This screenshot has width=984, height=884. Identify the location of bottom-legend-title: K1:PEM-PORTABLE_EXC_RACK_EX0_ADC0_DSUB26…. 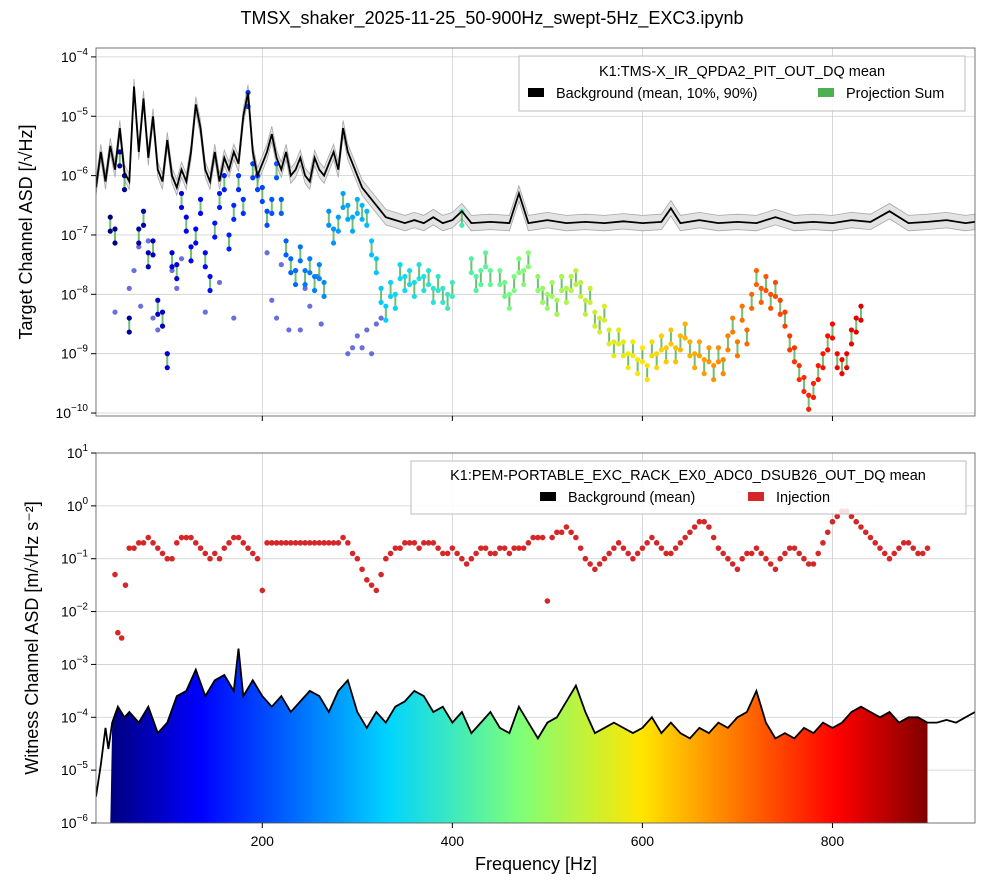
(688, 476).